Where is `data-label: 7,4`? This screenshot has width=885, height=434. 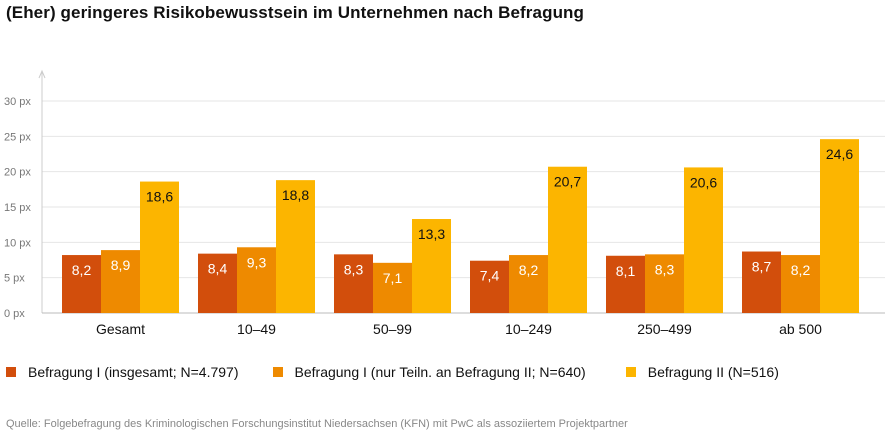 data-label: 7,4 is located at coordinates (490, 276).